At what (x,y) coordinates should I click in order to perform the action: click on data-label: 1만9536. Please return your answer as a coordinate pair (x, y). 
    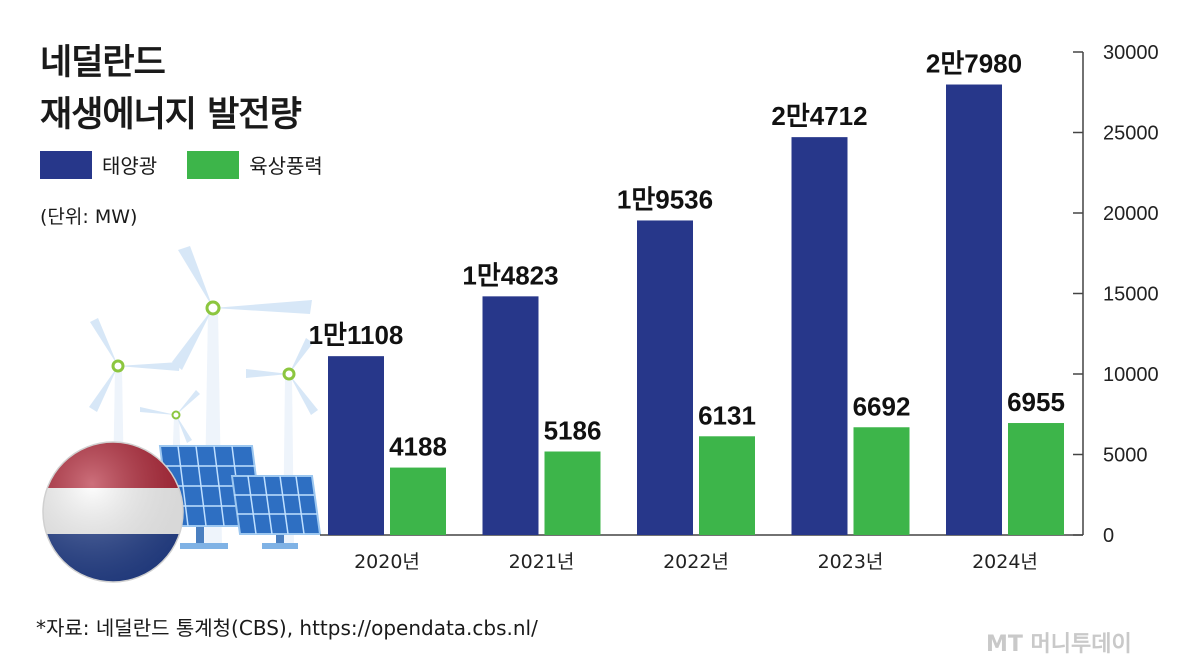
    Looking at the image, I should click on (665, 199).